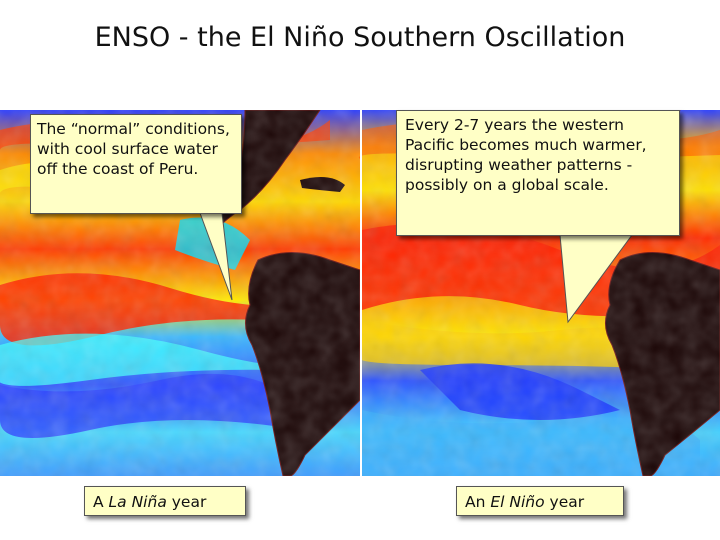 This screenshot has height=540, width=720. What do you see at coordinates (478, 502) in the screenshot?
I see `caption-prefix: An` at bounding box center [478, 502].